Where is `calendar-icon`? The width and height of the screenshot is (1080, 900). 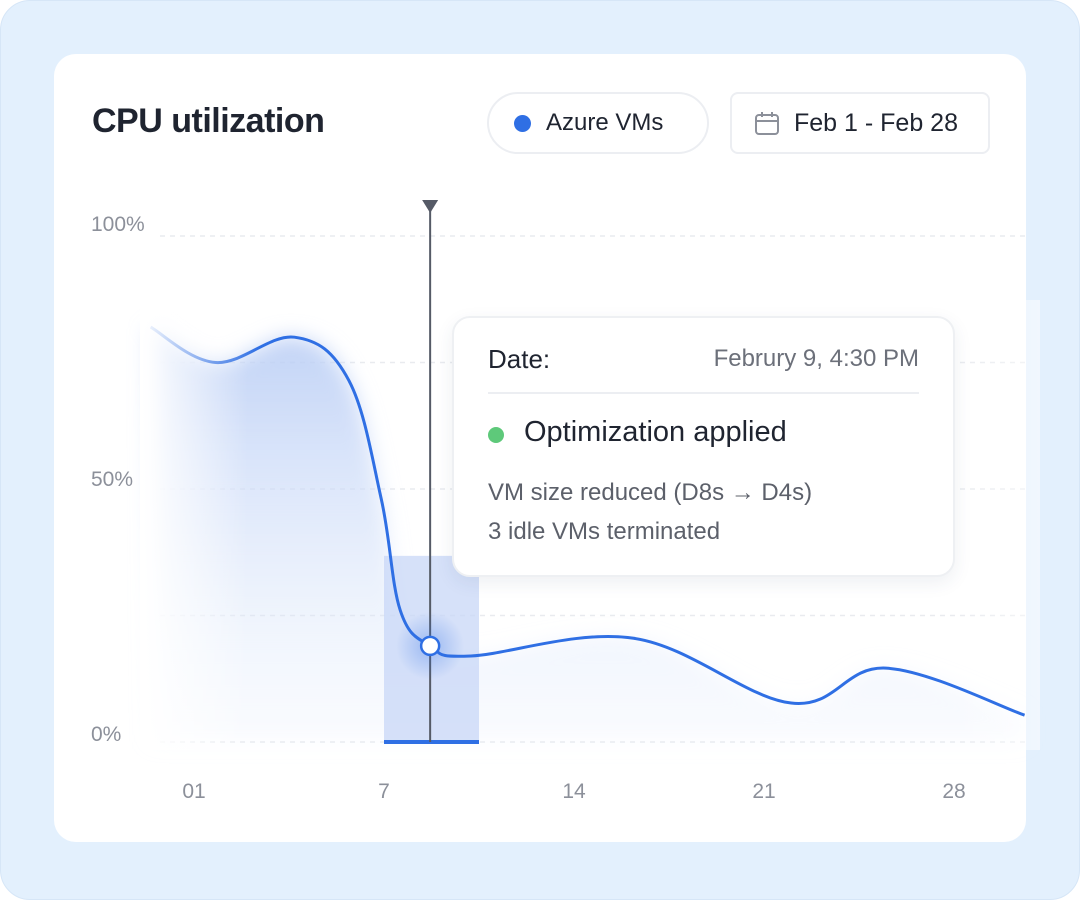
calendar-icon is located at coordinates (767, 123).